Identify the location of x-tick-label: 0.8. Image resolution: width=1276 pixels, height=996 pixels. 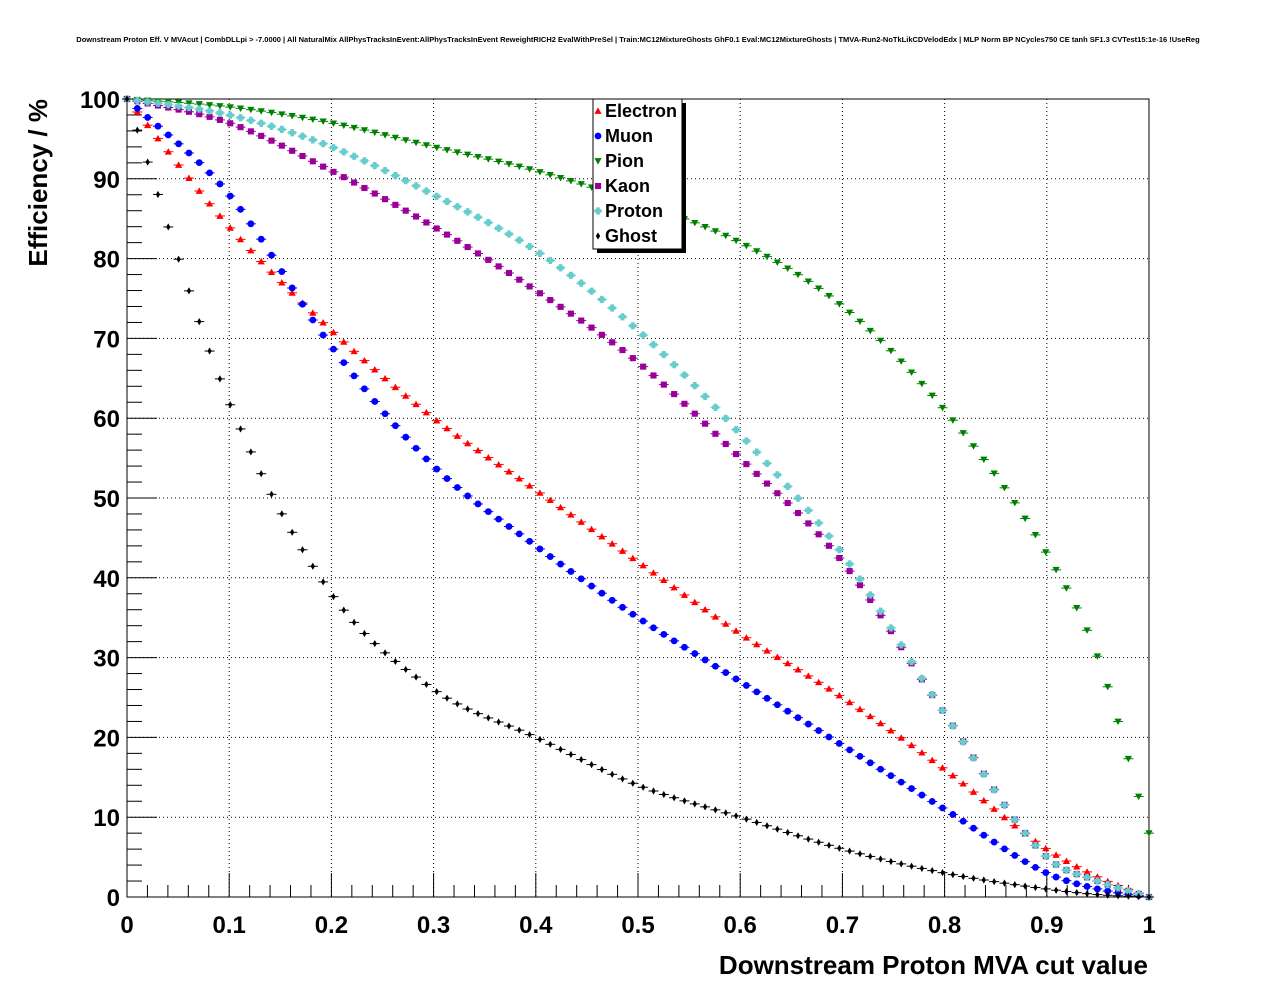
(944, 925).